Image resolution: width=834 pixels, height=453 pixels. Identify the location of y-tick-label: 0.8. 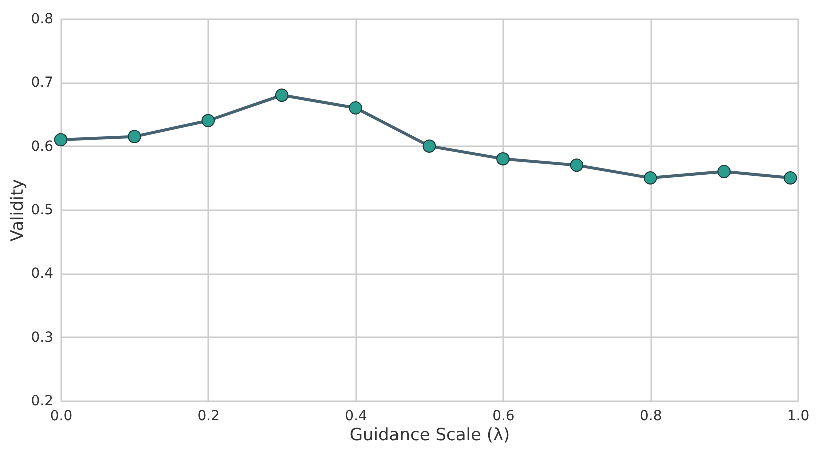
(42, 20).